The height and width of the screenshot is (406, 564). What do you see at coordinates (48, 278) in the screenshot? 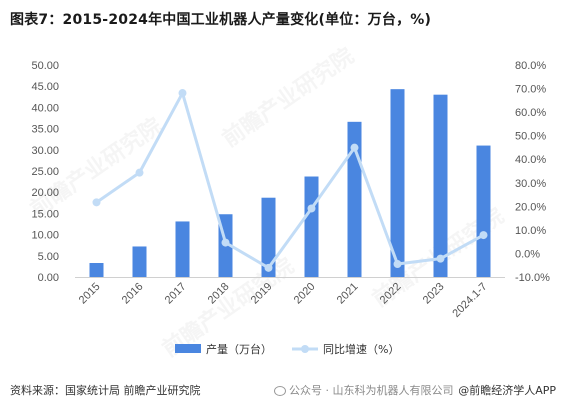
I see `y-left-tick-label: 0.00` at bounding box center [48, 278].